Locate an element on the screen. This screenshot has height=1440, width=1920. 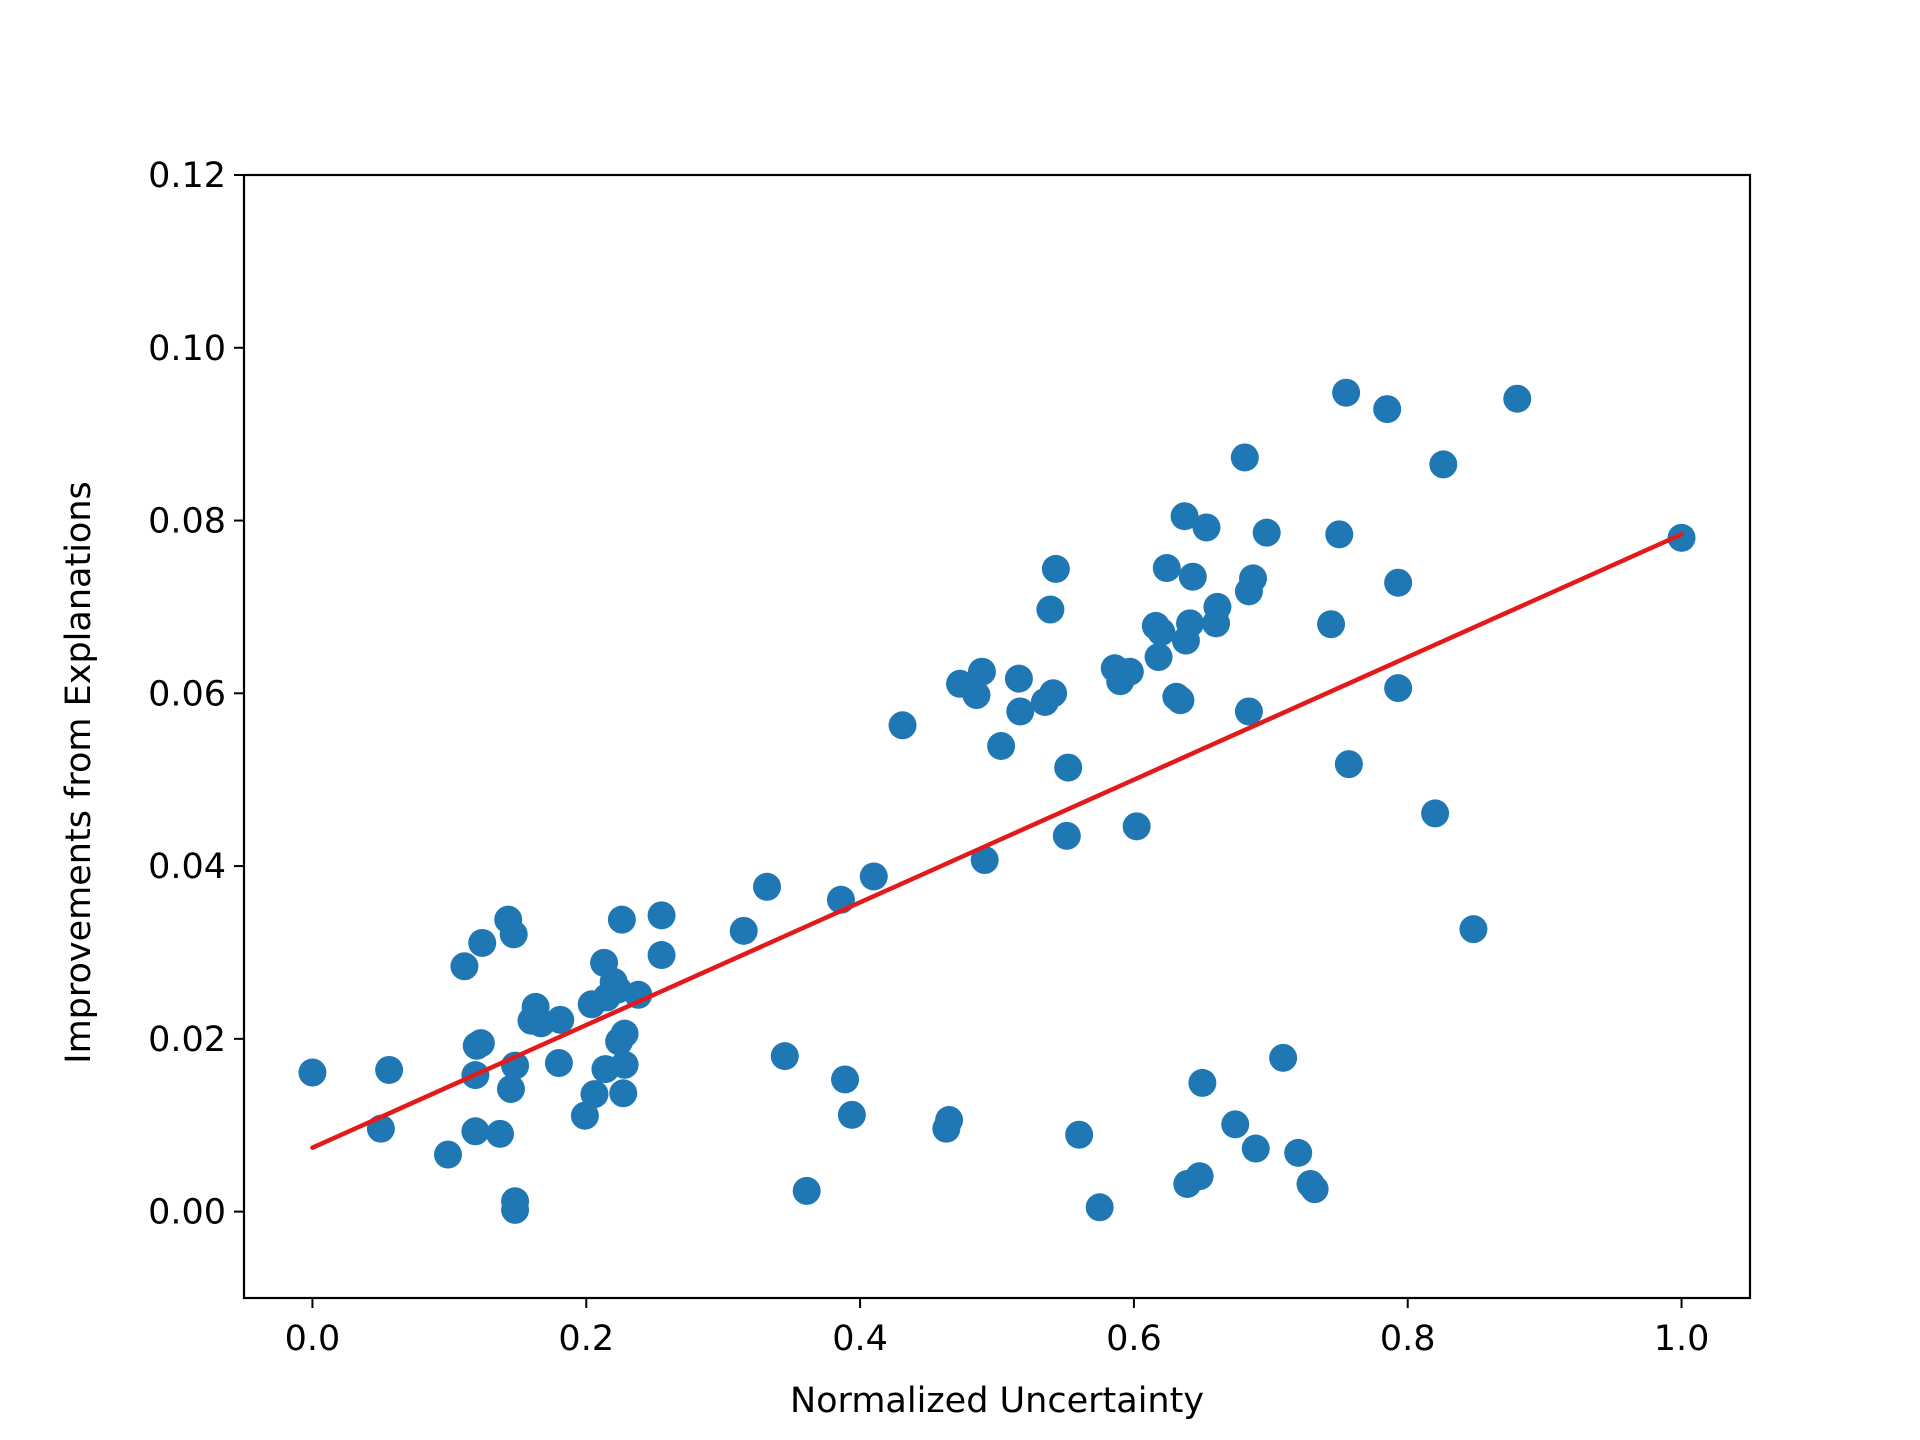
x-tick-label-0: 0.0 is located at coordinates (313, 1339).